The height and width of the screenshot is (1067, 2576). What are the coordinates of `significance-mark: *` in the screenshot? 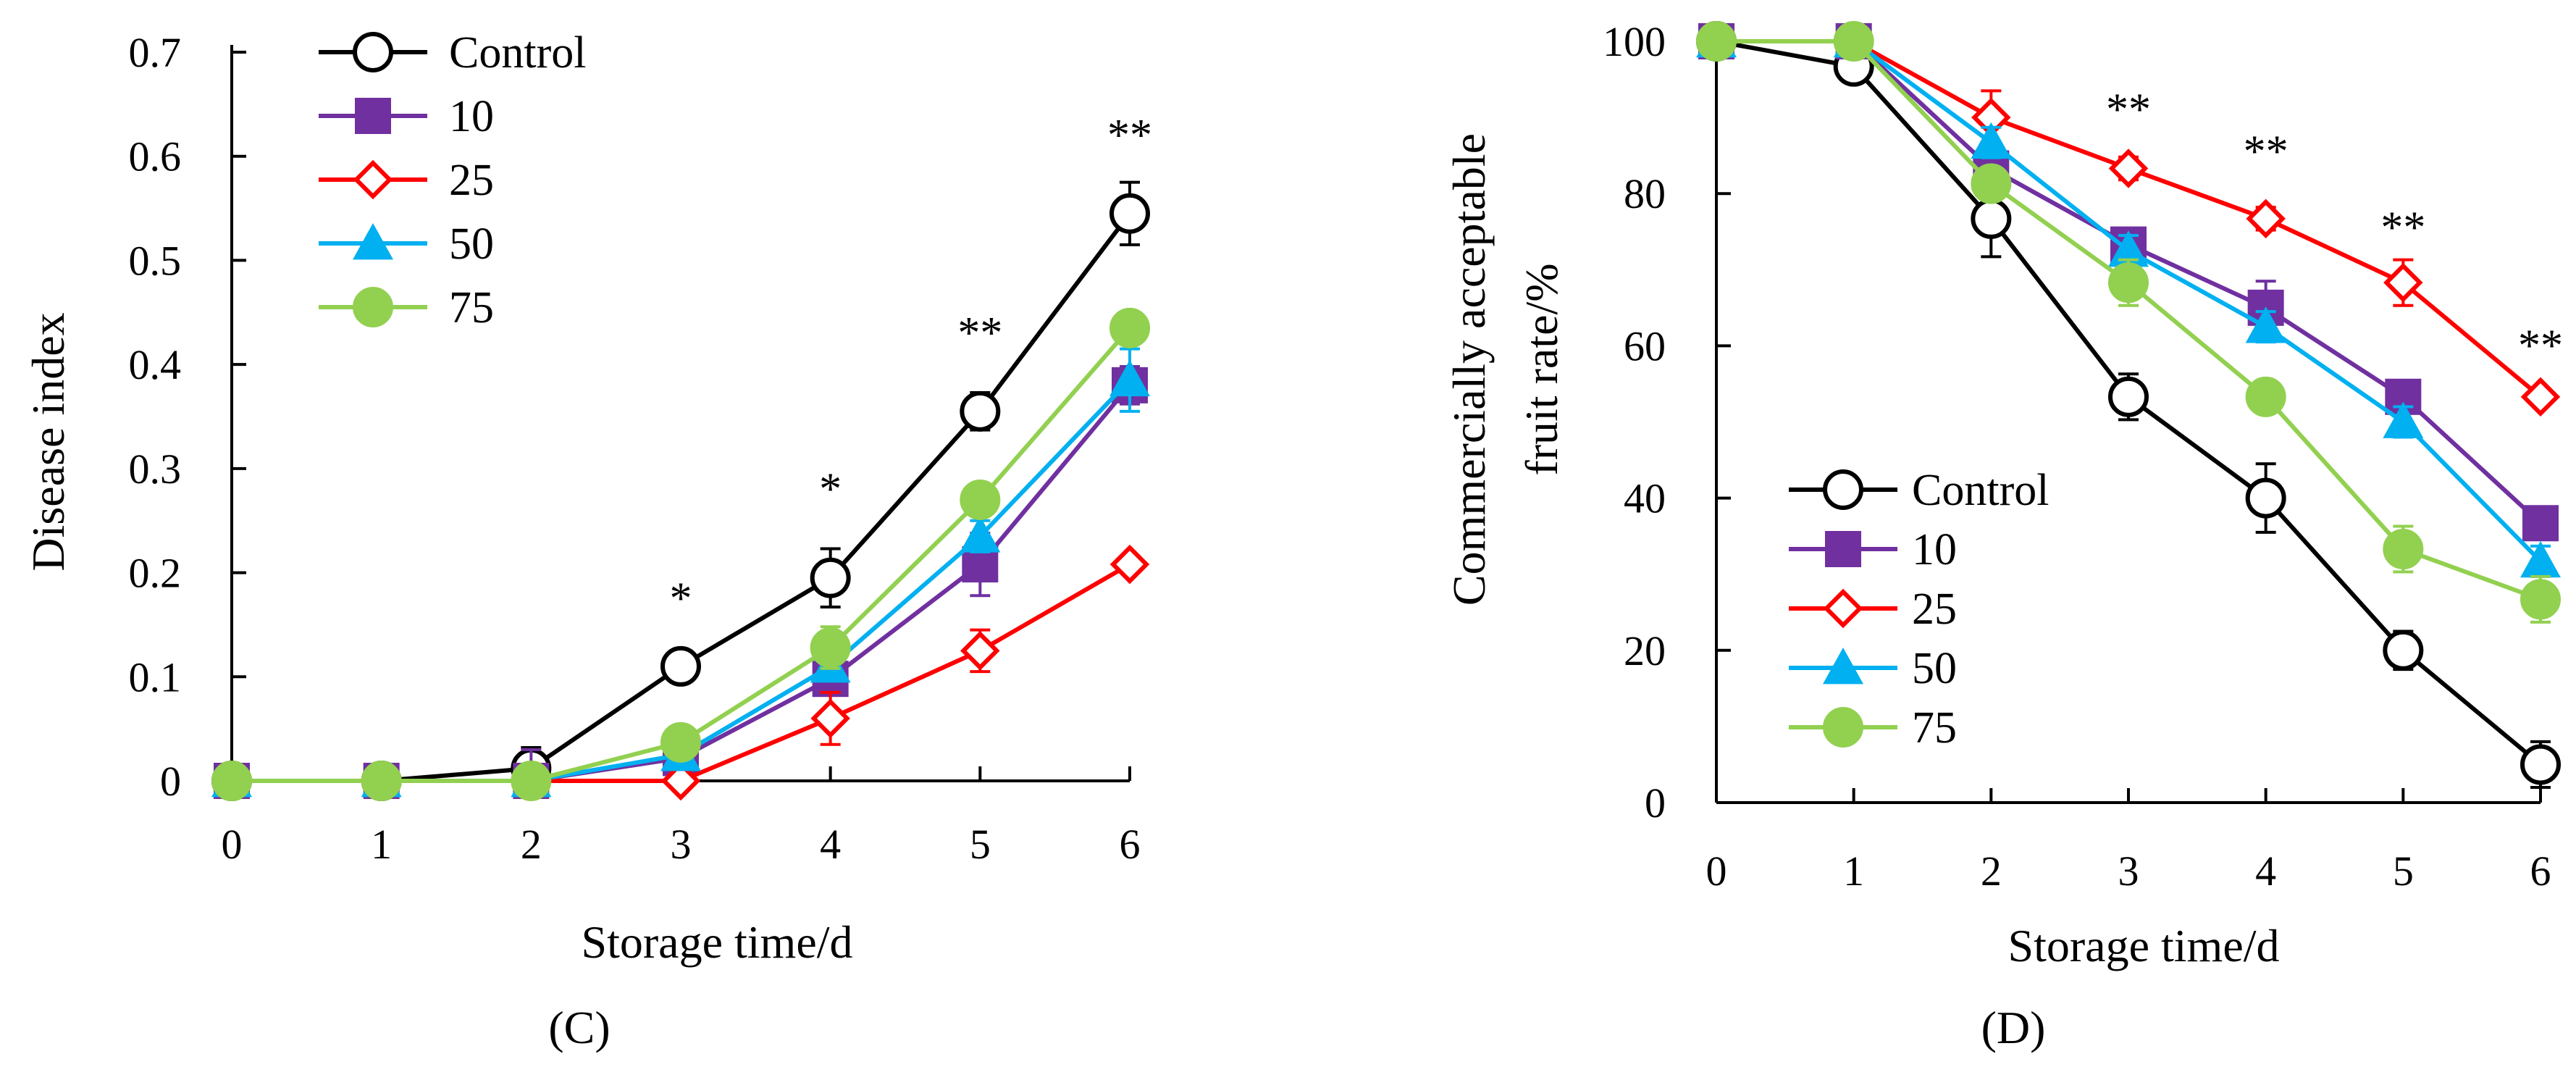 It's located at (830, 490).